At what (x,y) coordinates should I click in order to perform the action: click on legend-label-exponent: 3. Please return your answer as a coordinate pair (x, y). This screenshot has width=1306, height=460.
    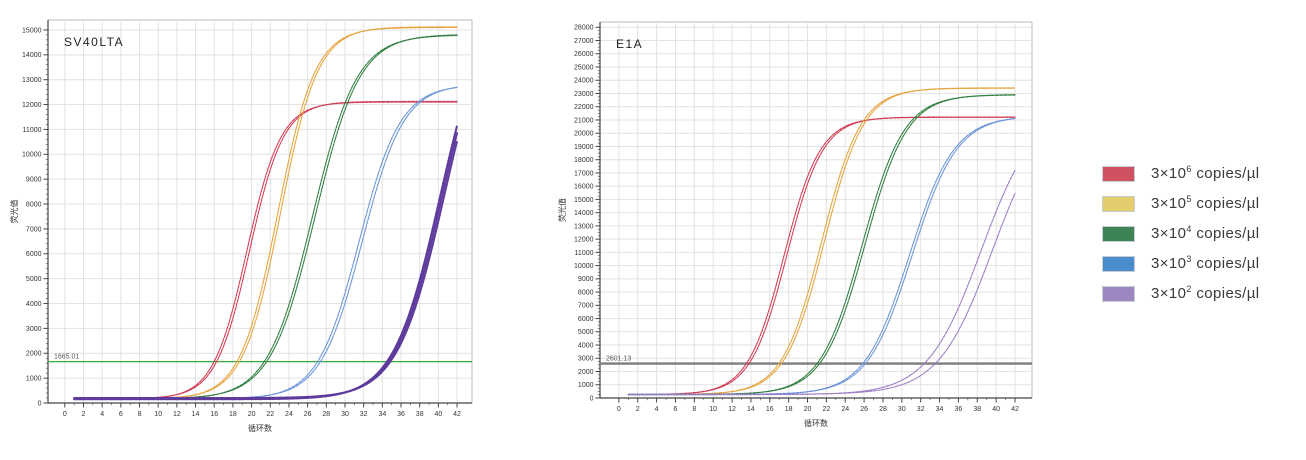
    Looking at the image, I should click on (1189, 259).